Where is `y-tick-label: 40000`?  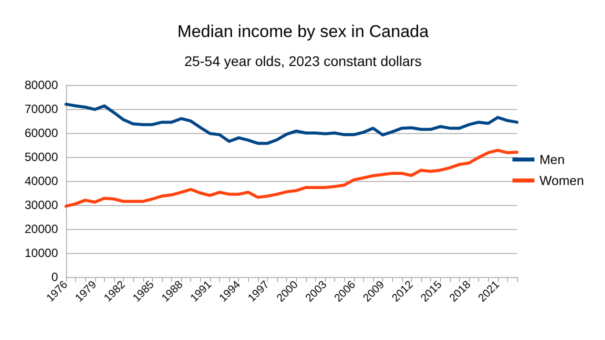
y-tick-label: 40000 is located at coordinates (41, 181).